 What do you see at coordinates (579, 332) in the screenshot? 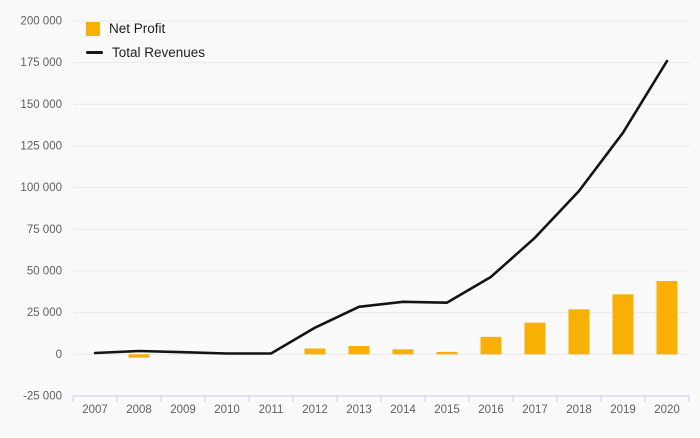
I see `bar-2018` at bounding box center [579, 332].